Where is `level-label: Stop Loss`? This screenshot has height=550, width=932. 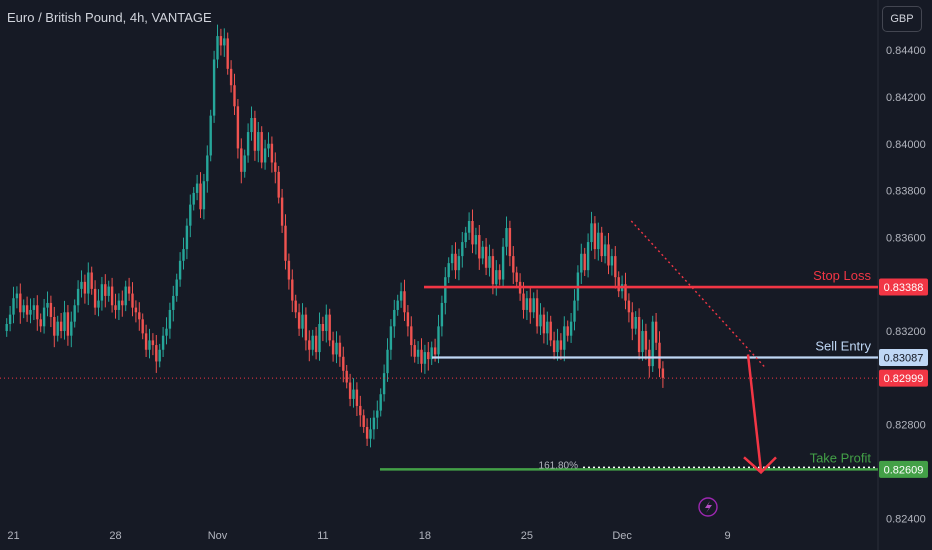 level-label: Stop Loss is located at coordinates (842, 275).